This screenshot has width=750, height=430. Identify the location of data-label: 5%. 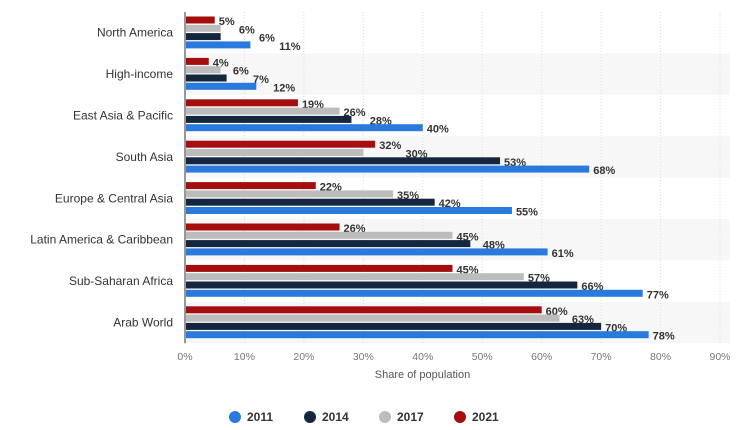
(227, 22).